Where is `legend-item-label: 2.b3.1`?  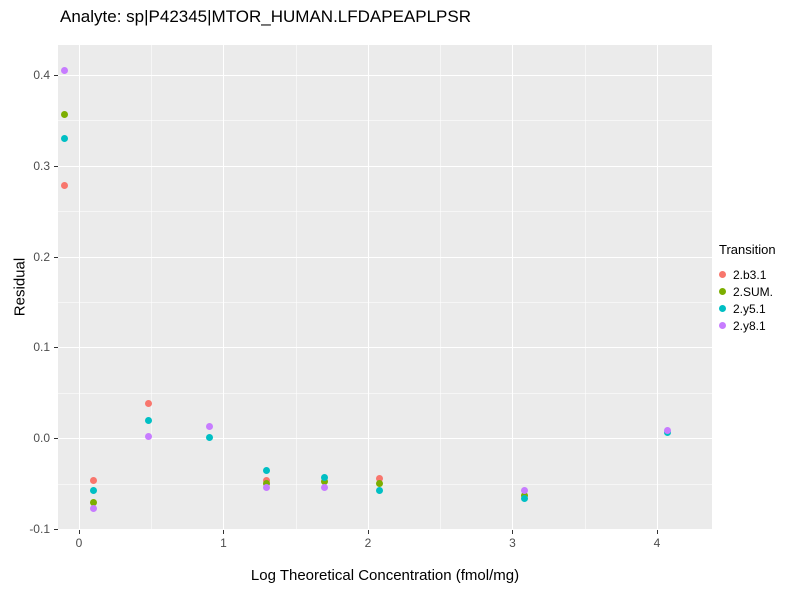
legend-item-label: 2.b3.1 is located at coordinates (750, 274).